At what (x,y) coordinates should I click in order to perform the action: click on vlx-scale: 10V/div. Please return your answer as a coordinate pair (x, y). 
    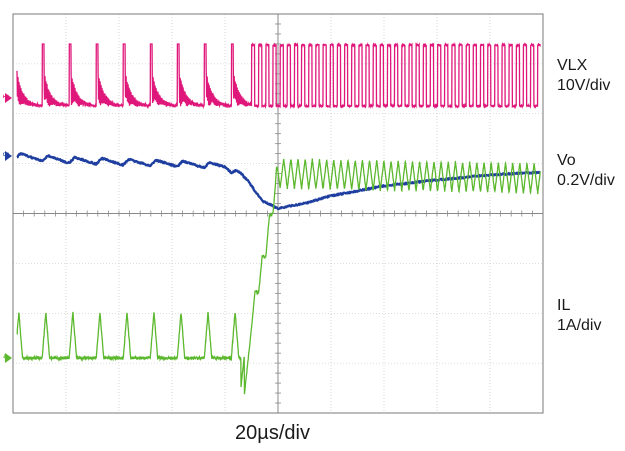
    Looking at the image, I should click on (584, 85).